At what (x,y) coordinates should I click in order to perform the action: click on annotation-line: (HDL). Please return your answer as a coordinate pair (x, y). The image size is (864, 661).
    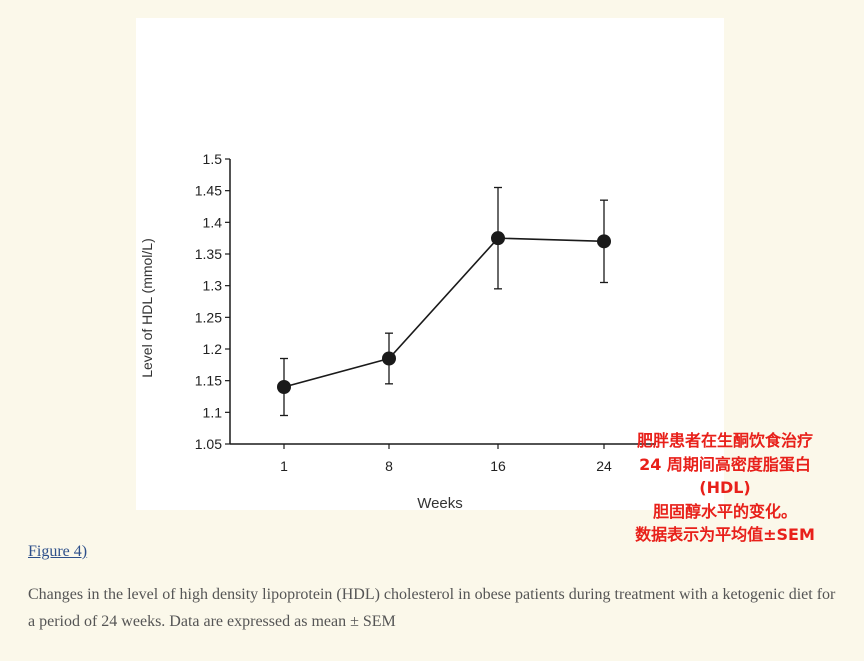
    Looking at the image, I should click on (725, 487).